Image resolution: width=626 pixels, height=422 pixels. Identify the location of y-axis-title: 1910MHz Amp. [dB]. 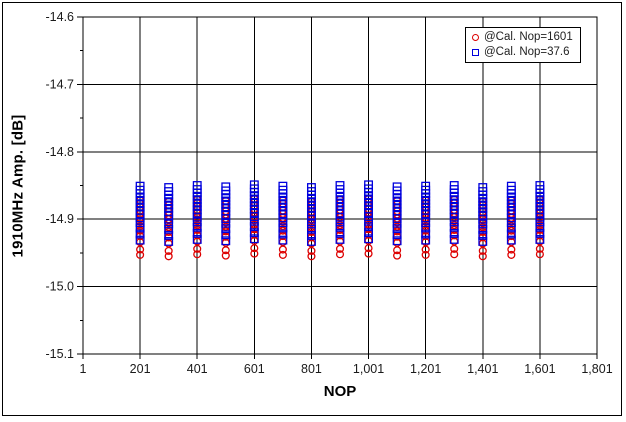
(18, 186).